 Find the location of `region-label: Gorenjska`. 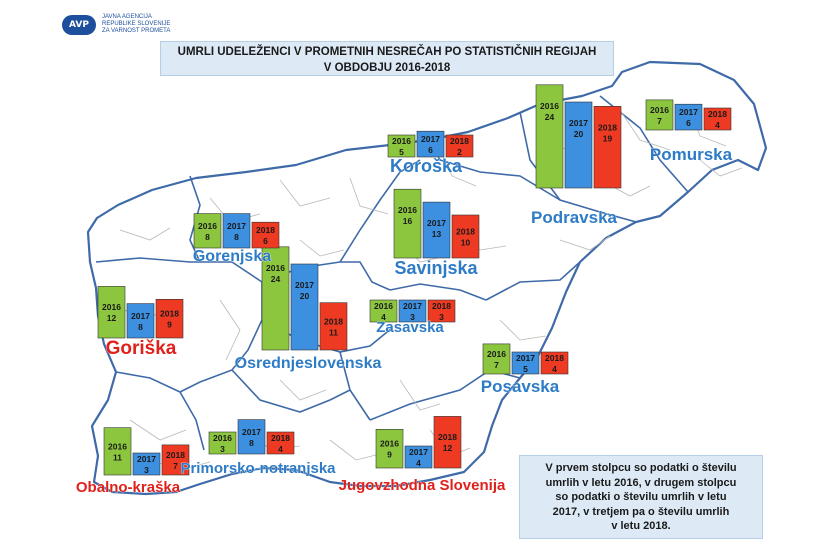

region-label: Gorenjska is located at coordinates (232, 256).